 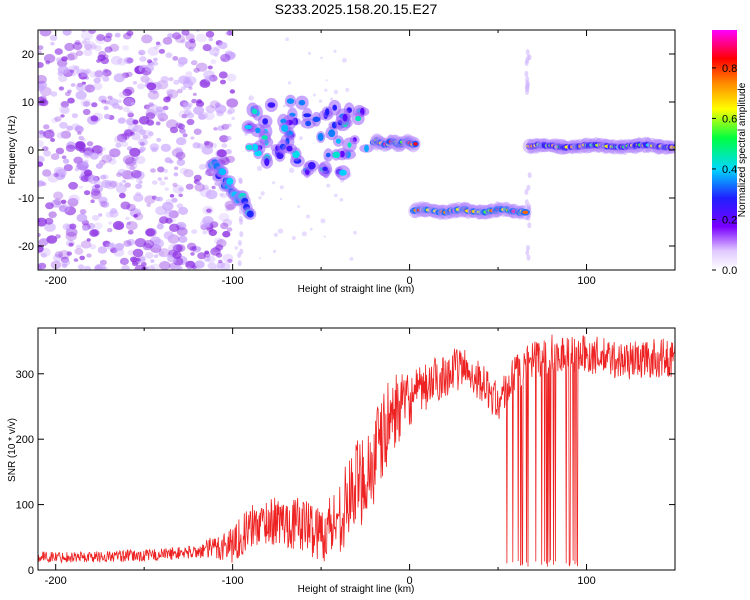 I want to click on snr-ylabel: SNR (10 * v/v), so click(x=12, y=450).